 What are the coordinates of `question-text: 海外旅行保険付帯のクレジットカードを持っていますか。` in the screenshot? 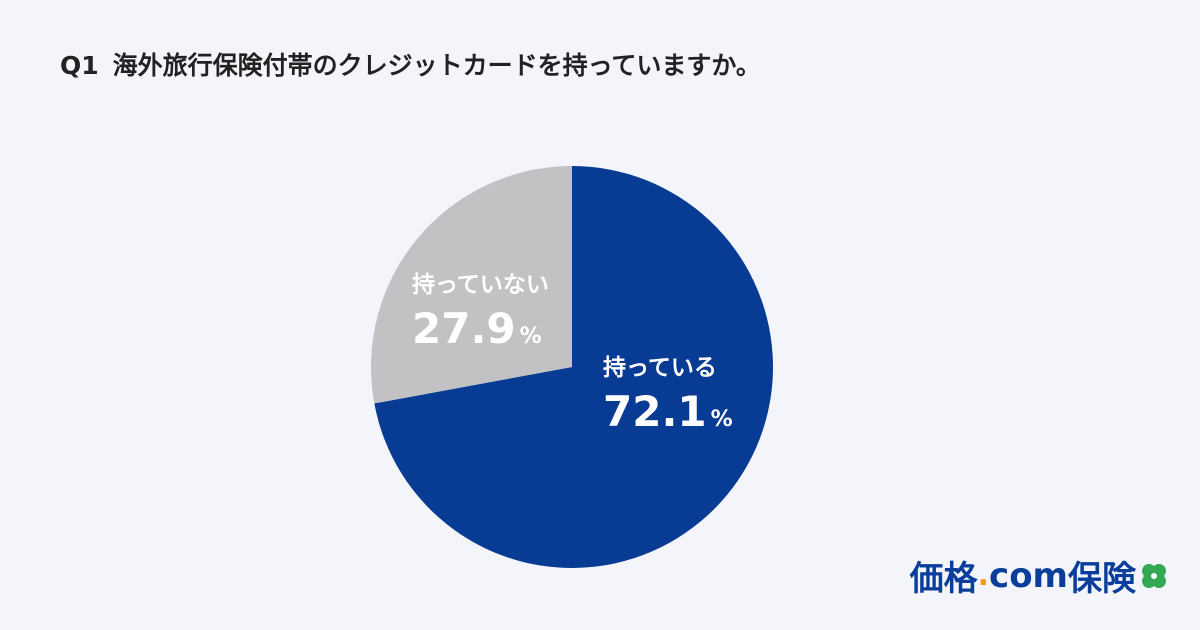 It's located at (436, 65).